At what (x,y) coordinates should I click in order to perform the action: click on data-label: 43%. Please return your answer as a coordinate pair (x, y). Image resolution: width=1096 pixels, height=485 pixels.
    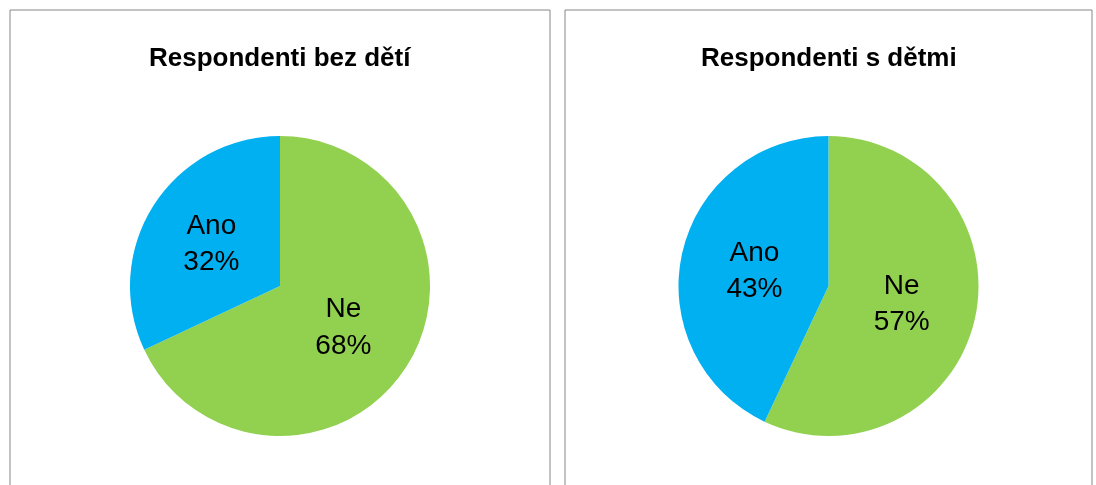
    Looking at the image, I should click on (754, 288).